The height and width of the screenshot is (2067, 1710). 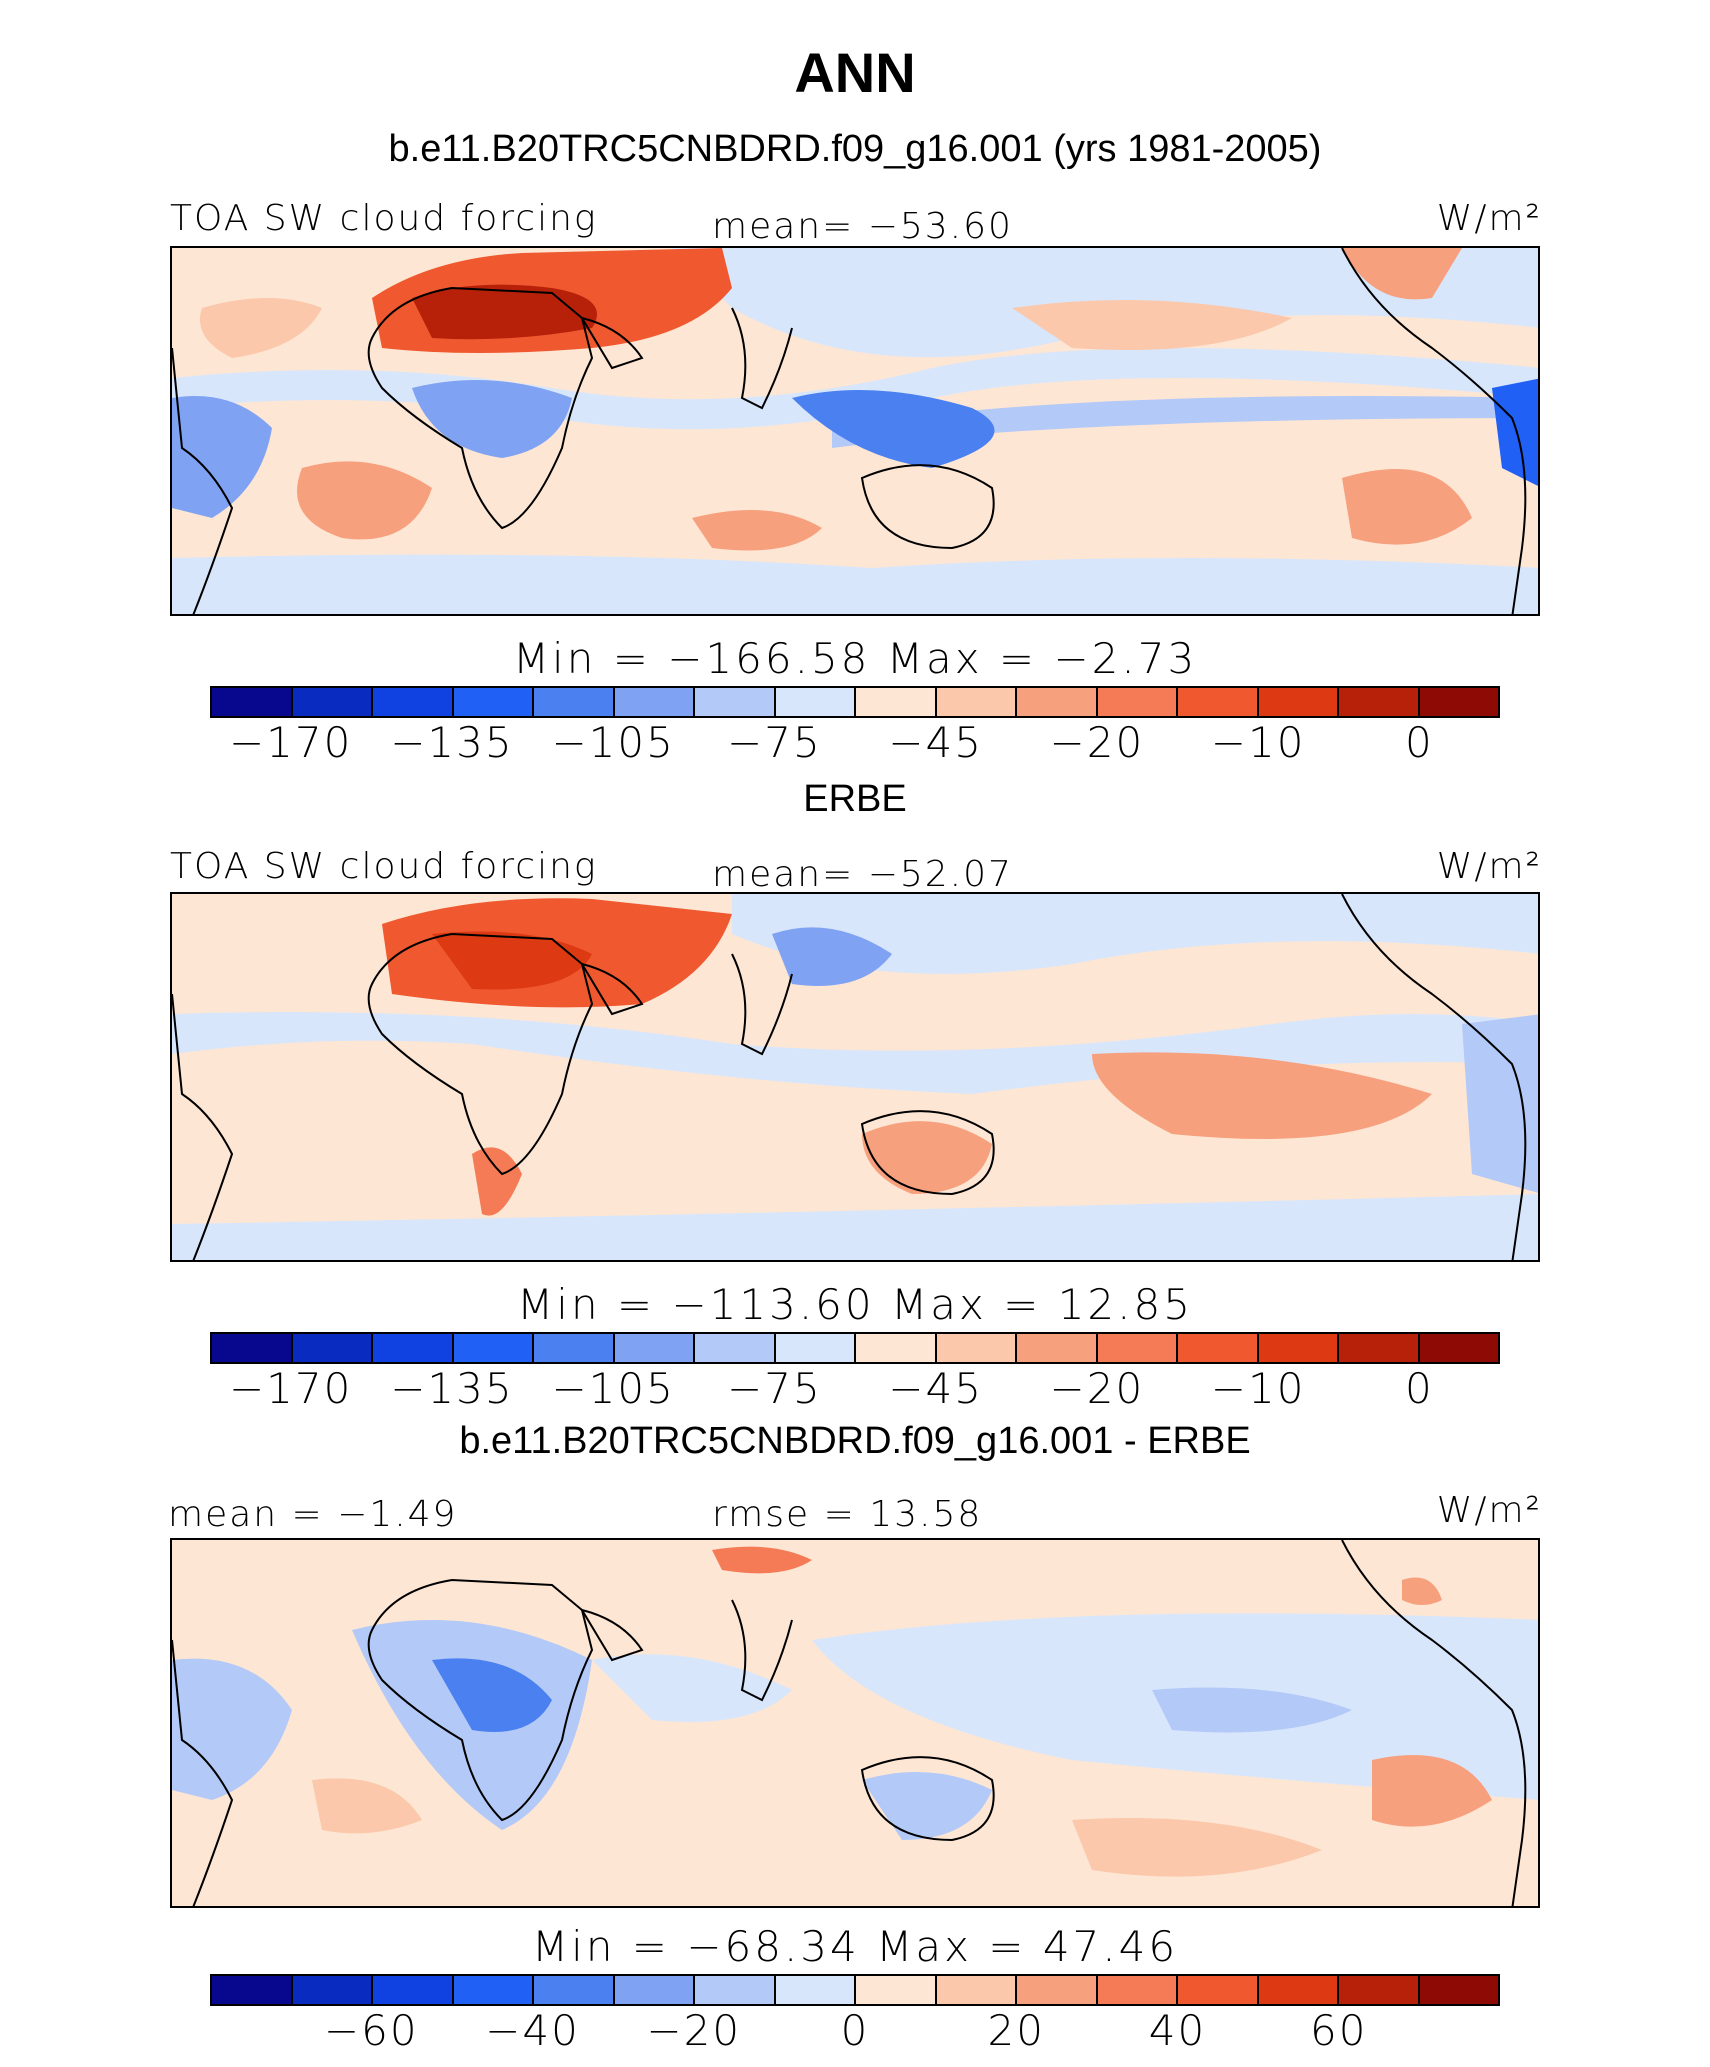 What do you see at coordinates (1419, 742) in the screenshot?
I see `colorbar-tick-label: 0` at bounding box center [1419, 742].